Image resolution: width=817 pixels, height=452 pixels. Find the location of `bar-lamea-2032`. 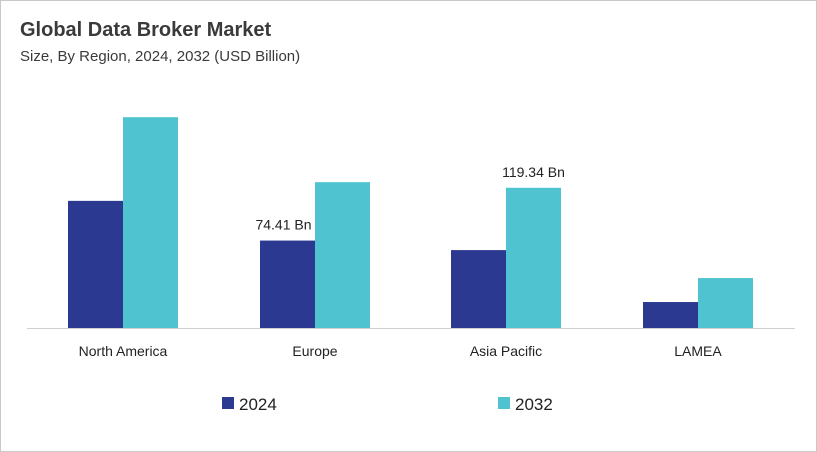

bar-lamea-2032 is located at coordinates (725, 303).